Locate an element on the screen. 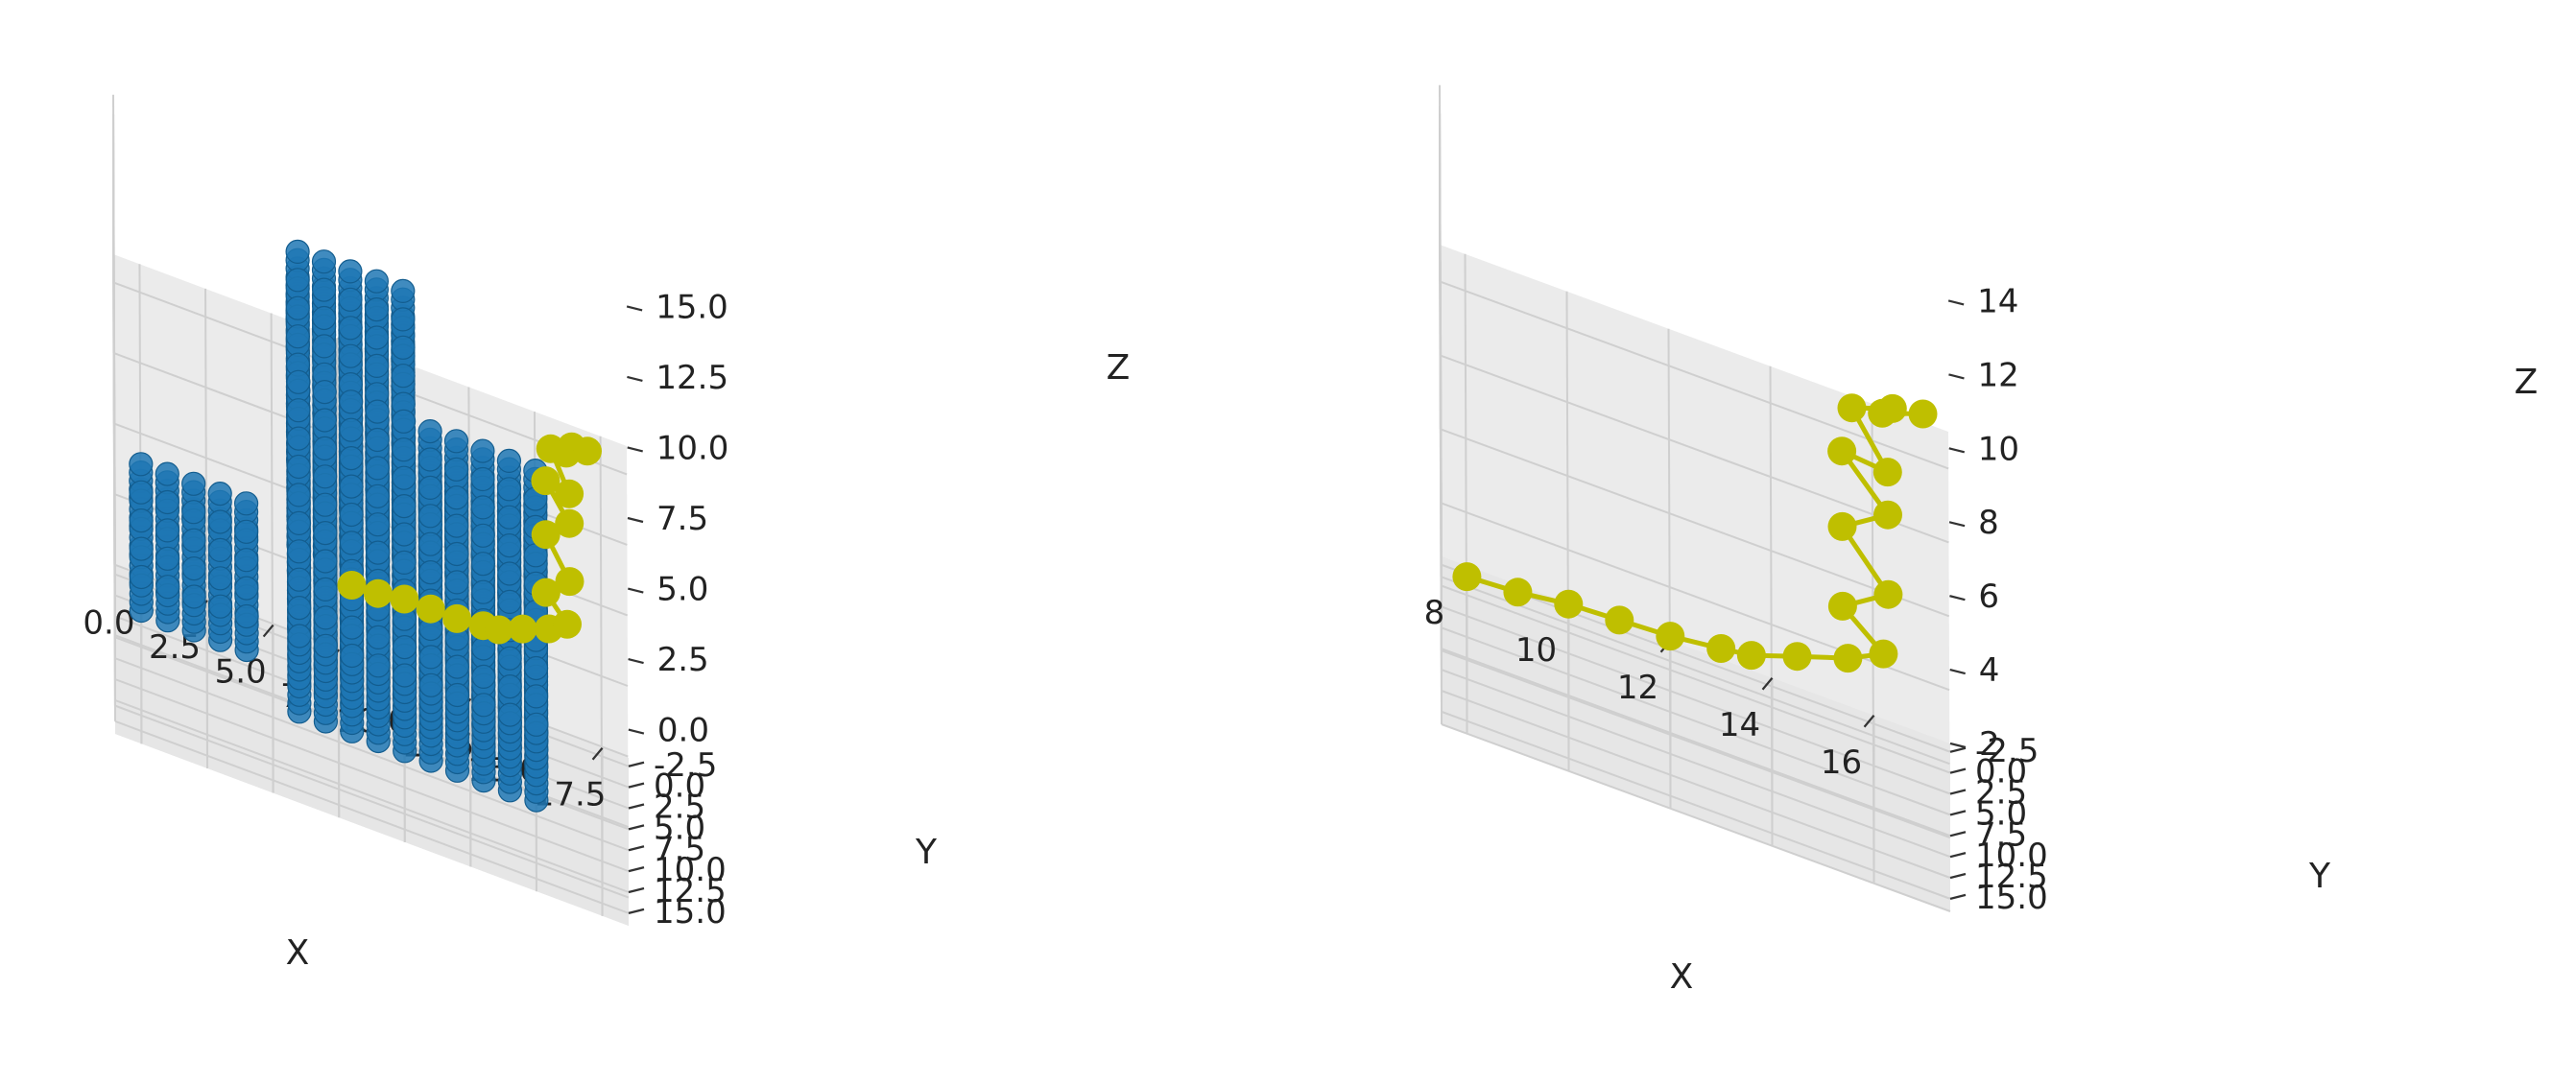 This screenshot has width=2576, height=1085. data-series is located at coordinates (1695, 533).